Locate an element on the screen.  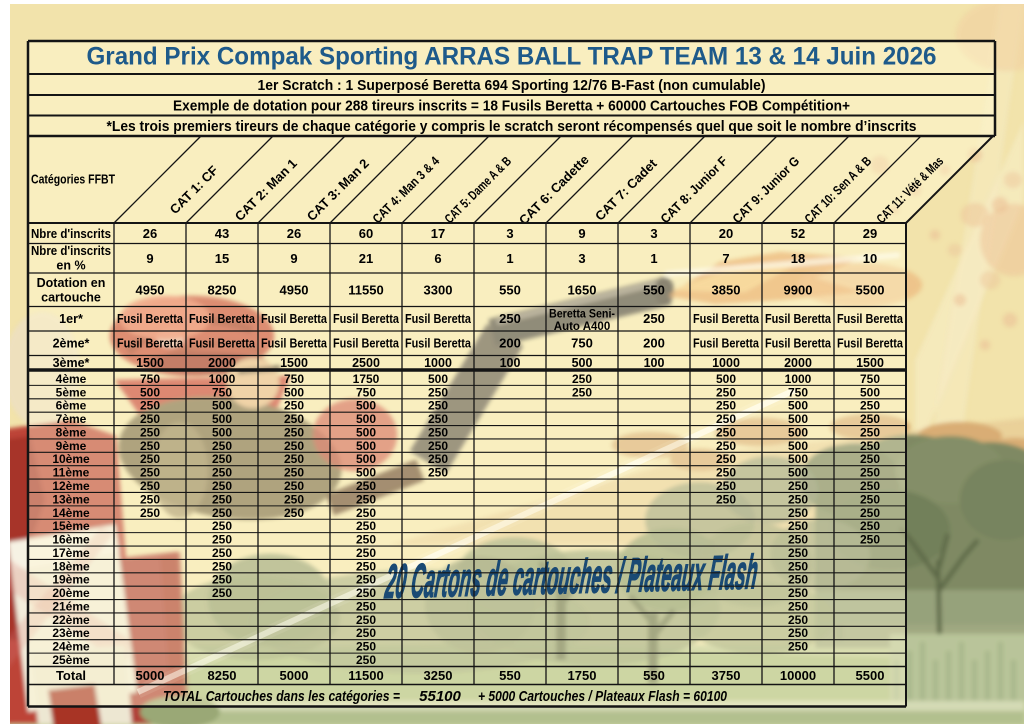
svg-text: cartouche is located at coordinates (71, 298).